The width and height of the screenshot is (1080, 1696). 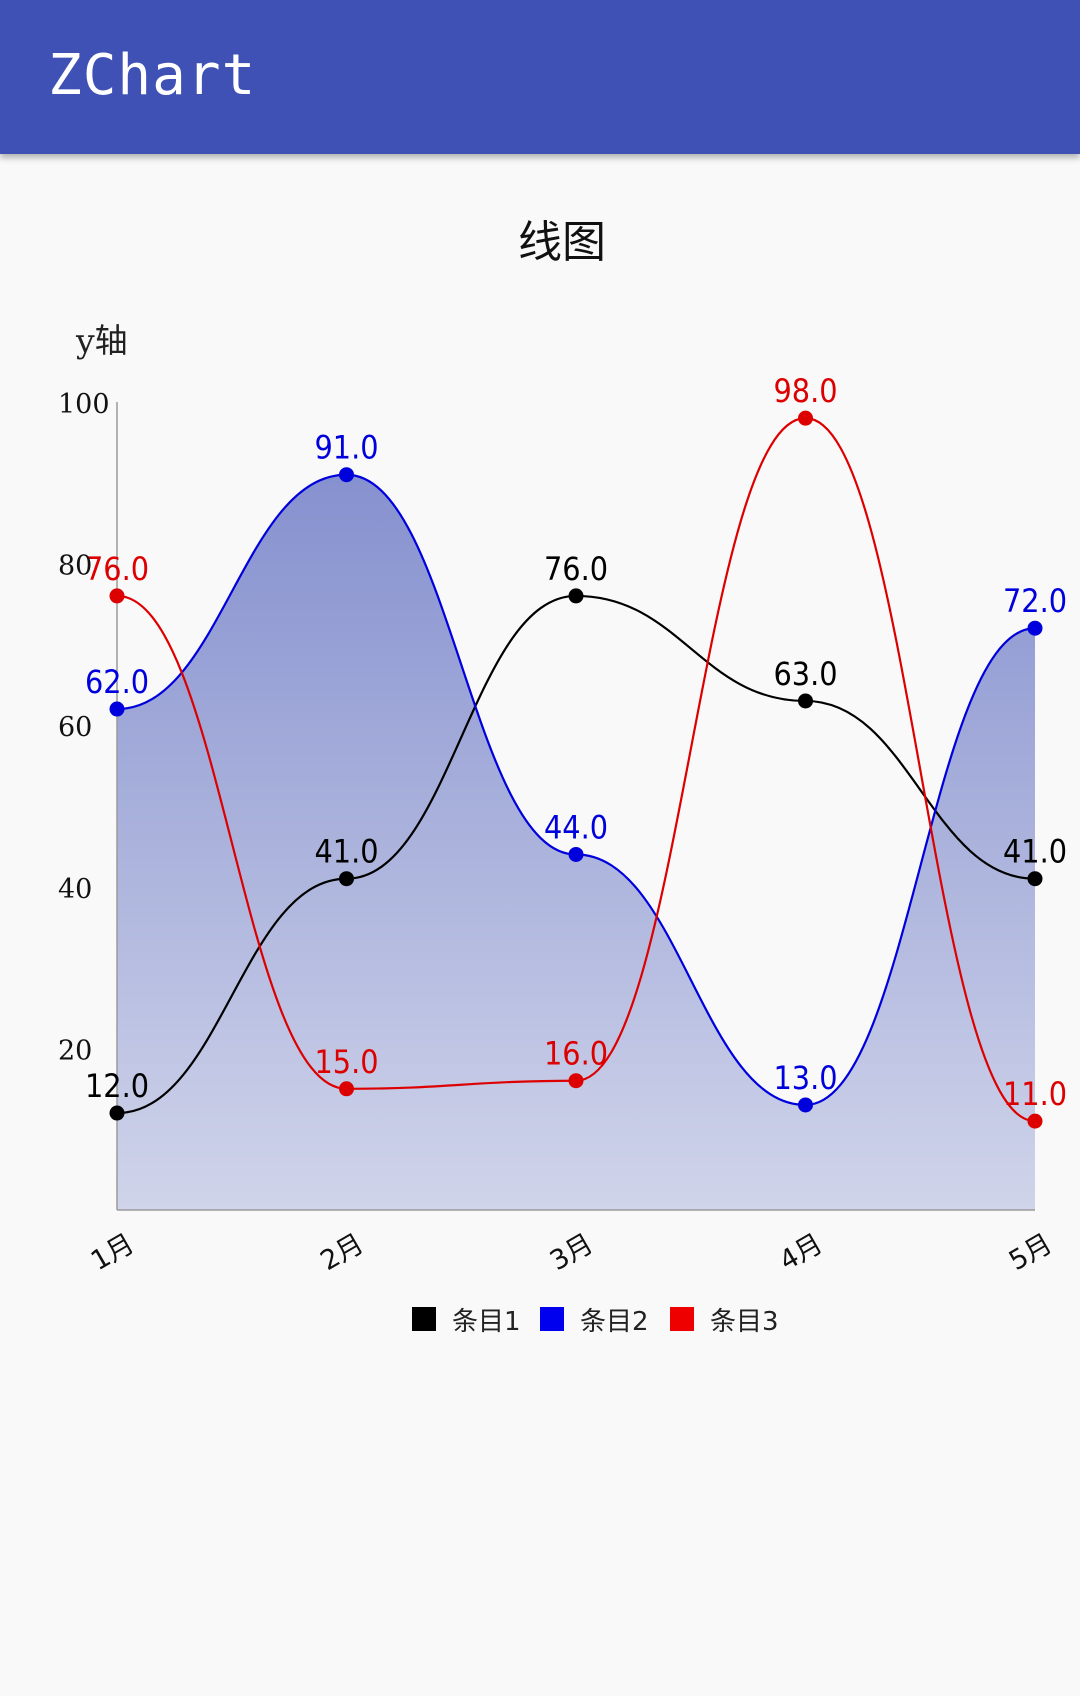 What do you see at coordinates (75, 566) in the screenshot?
I see `y-tick-label: 80` at bounding box center [75, 566].